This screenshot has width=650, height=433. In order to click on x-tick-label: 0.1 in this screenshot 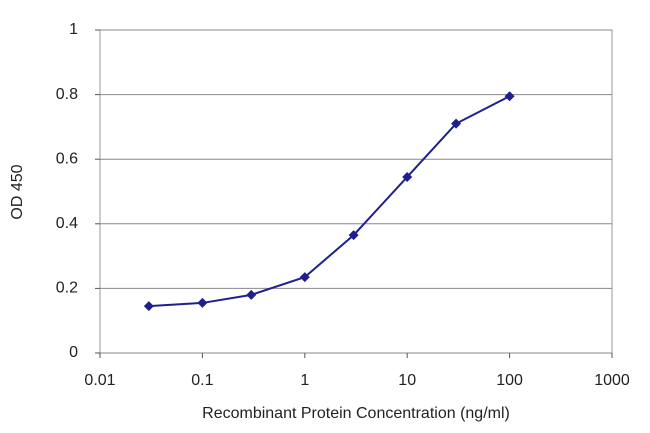, I will do `click(202, 380)`.